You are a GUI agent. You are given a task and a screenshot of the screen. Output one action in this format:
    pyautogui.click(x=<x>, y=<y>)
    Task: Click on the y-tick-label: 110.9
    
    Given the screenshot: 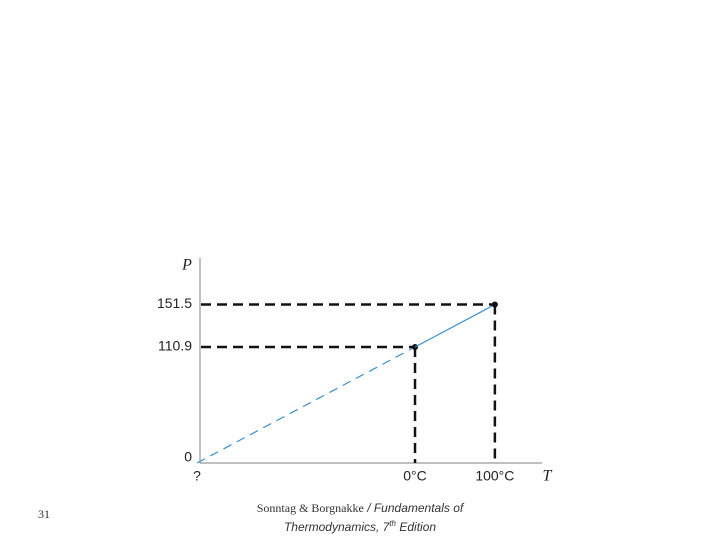 What is the action you would take?
    pyautogui.click(x=175, y=346)
    